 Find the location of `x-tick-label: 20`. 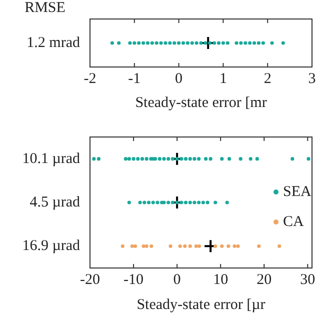

x-tick-label: 20 is located at coordinates (264, 280).